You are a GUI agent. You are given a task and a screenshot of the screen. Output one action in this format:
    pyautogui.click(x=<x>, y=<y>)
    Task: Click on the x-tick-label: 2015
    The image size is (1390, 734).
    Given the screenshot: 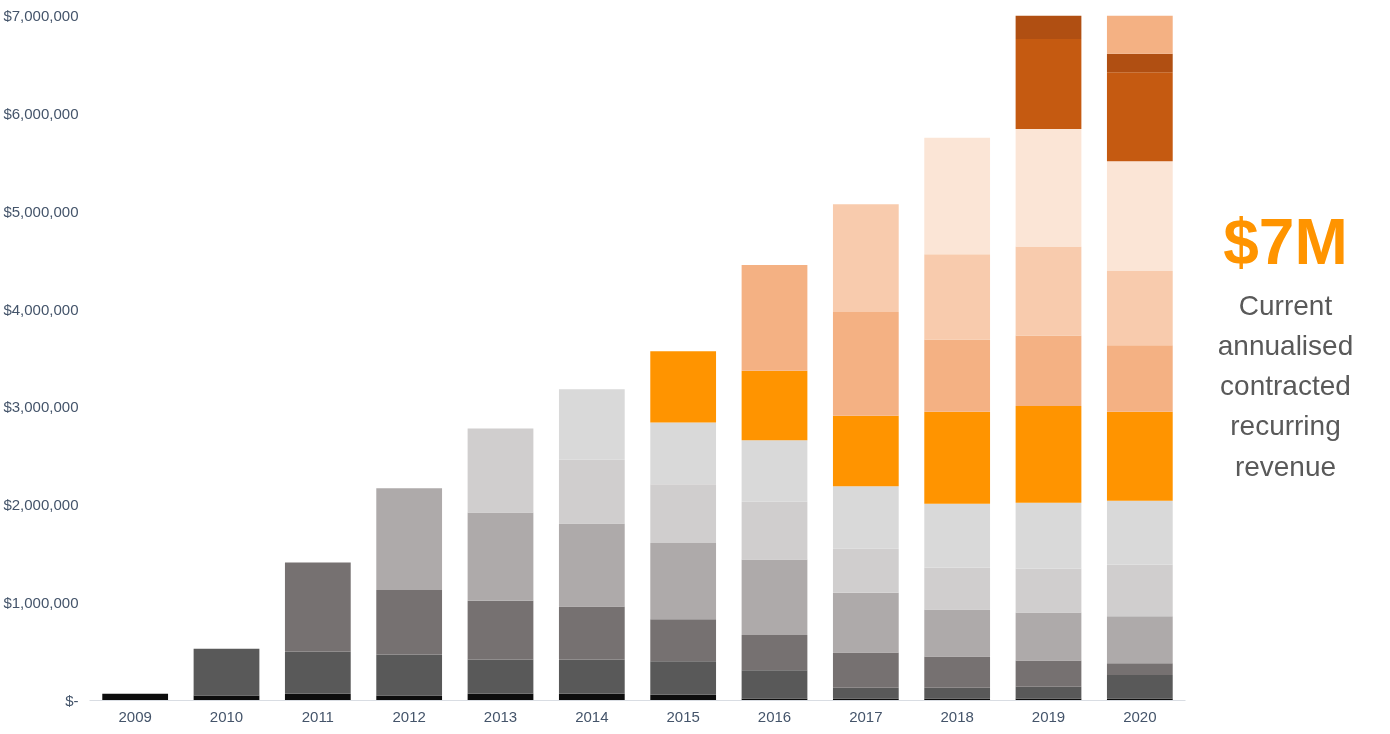 What is the action you would take?
    pyautogui.click(x=683, y=716)
    